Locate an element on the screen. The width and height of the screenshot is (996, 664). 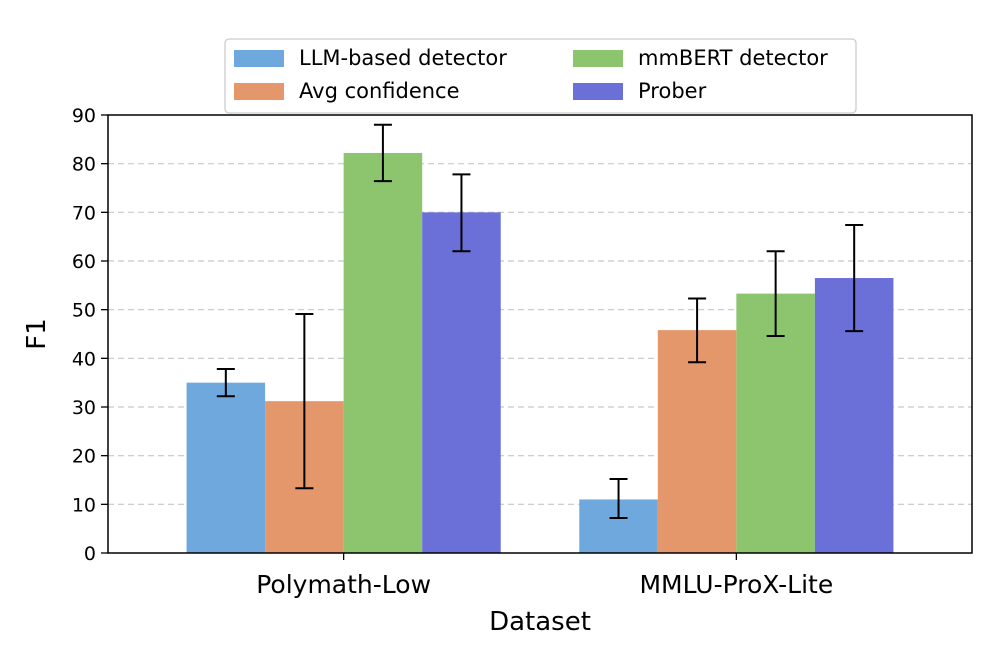
y-tick-label: 70 is located at coordinates (84, 213).